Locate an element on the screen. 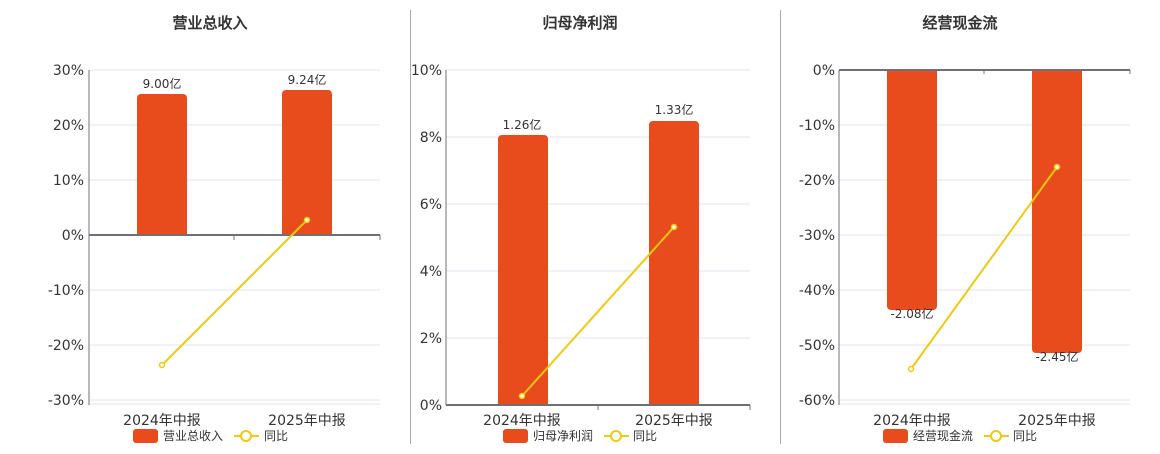 The image size is (1160, 454). svg-text: 归母净利润 is located at coordinates (563, 436).